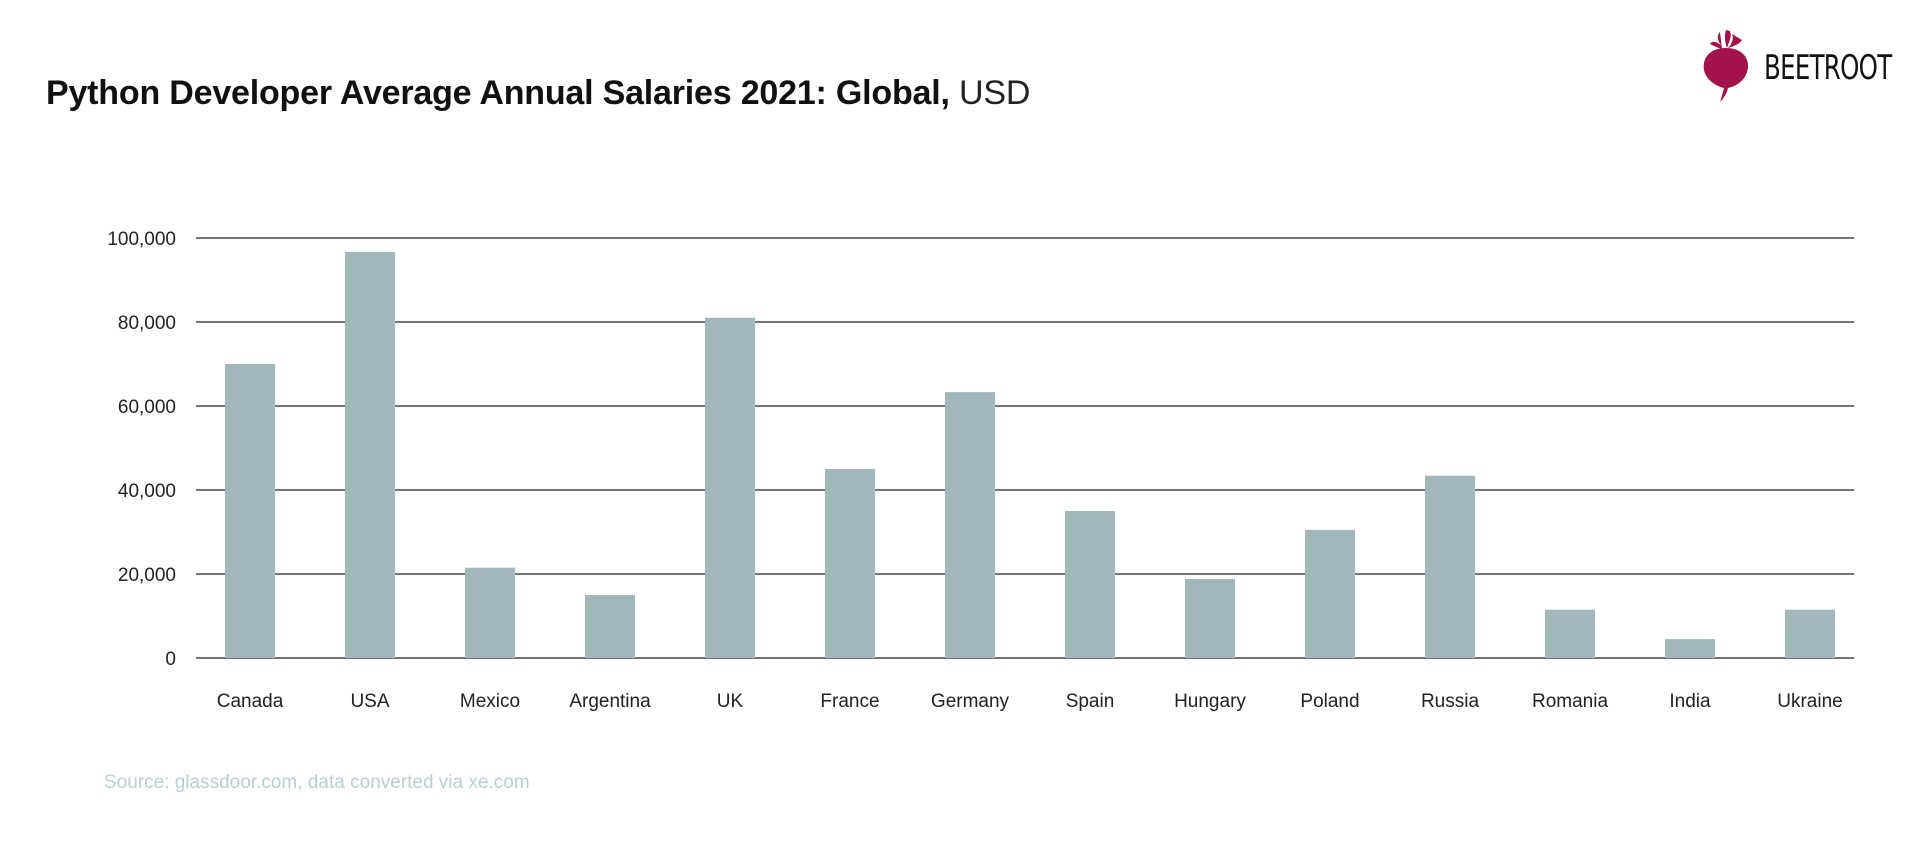 Image resolution: width=1920 pixels, height=863 pixels. Describe the element at coordinates (250, 511) in the screenshot. I see `bar-canada` at that location.